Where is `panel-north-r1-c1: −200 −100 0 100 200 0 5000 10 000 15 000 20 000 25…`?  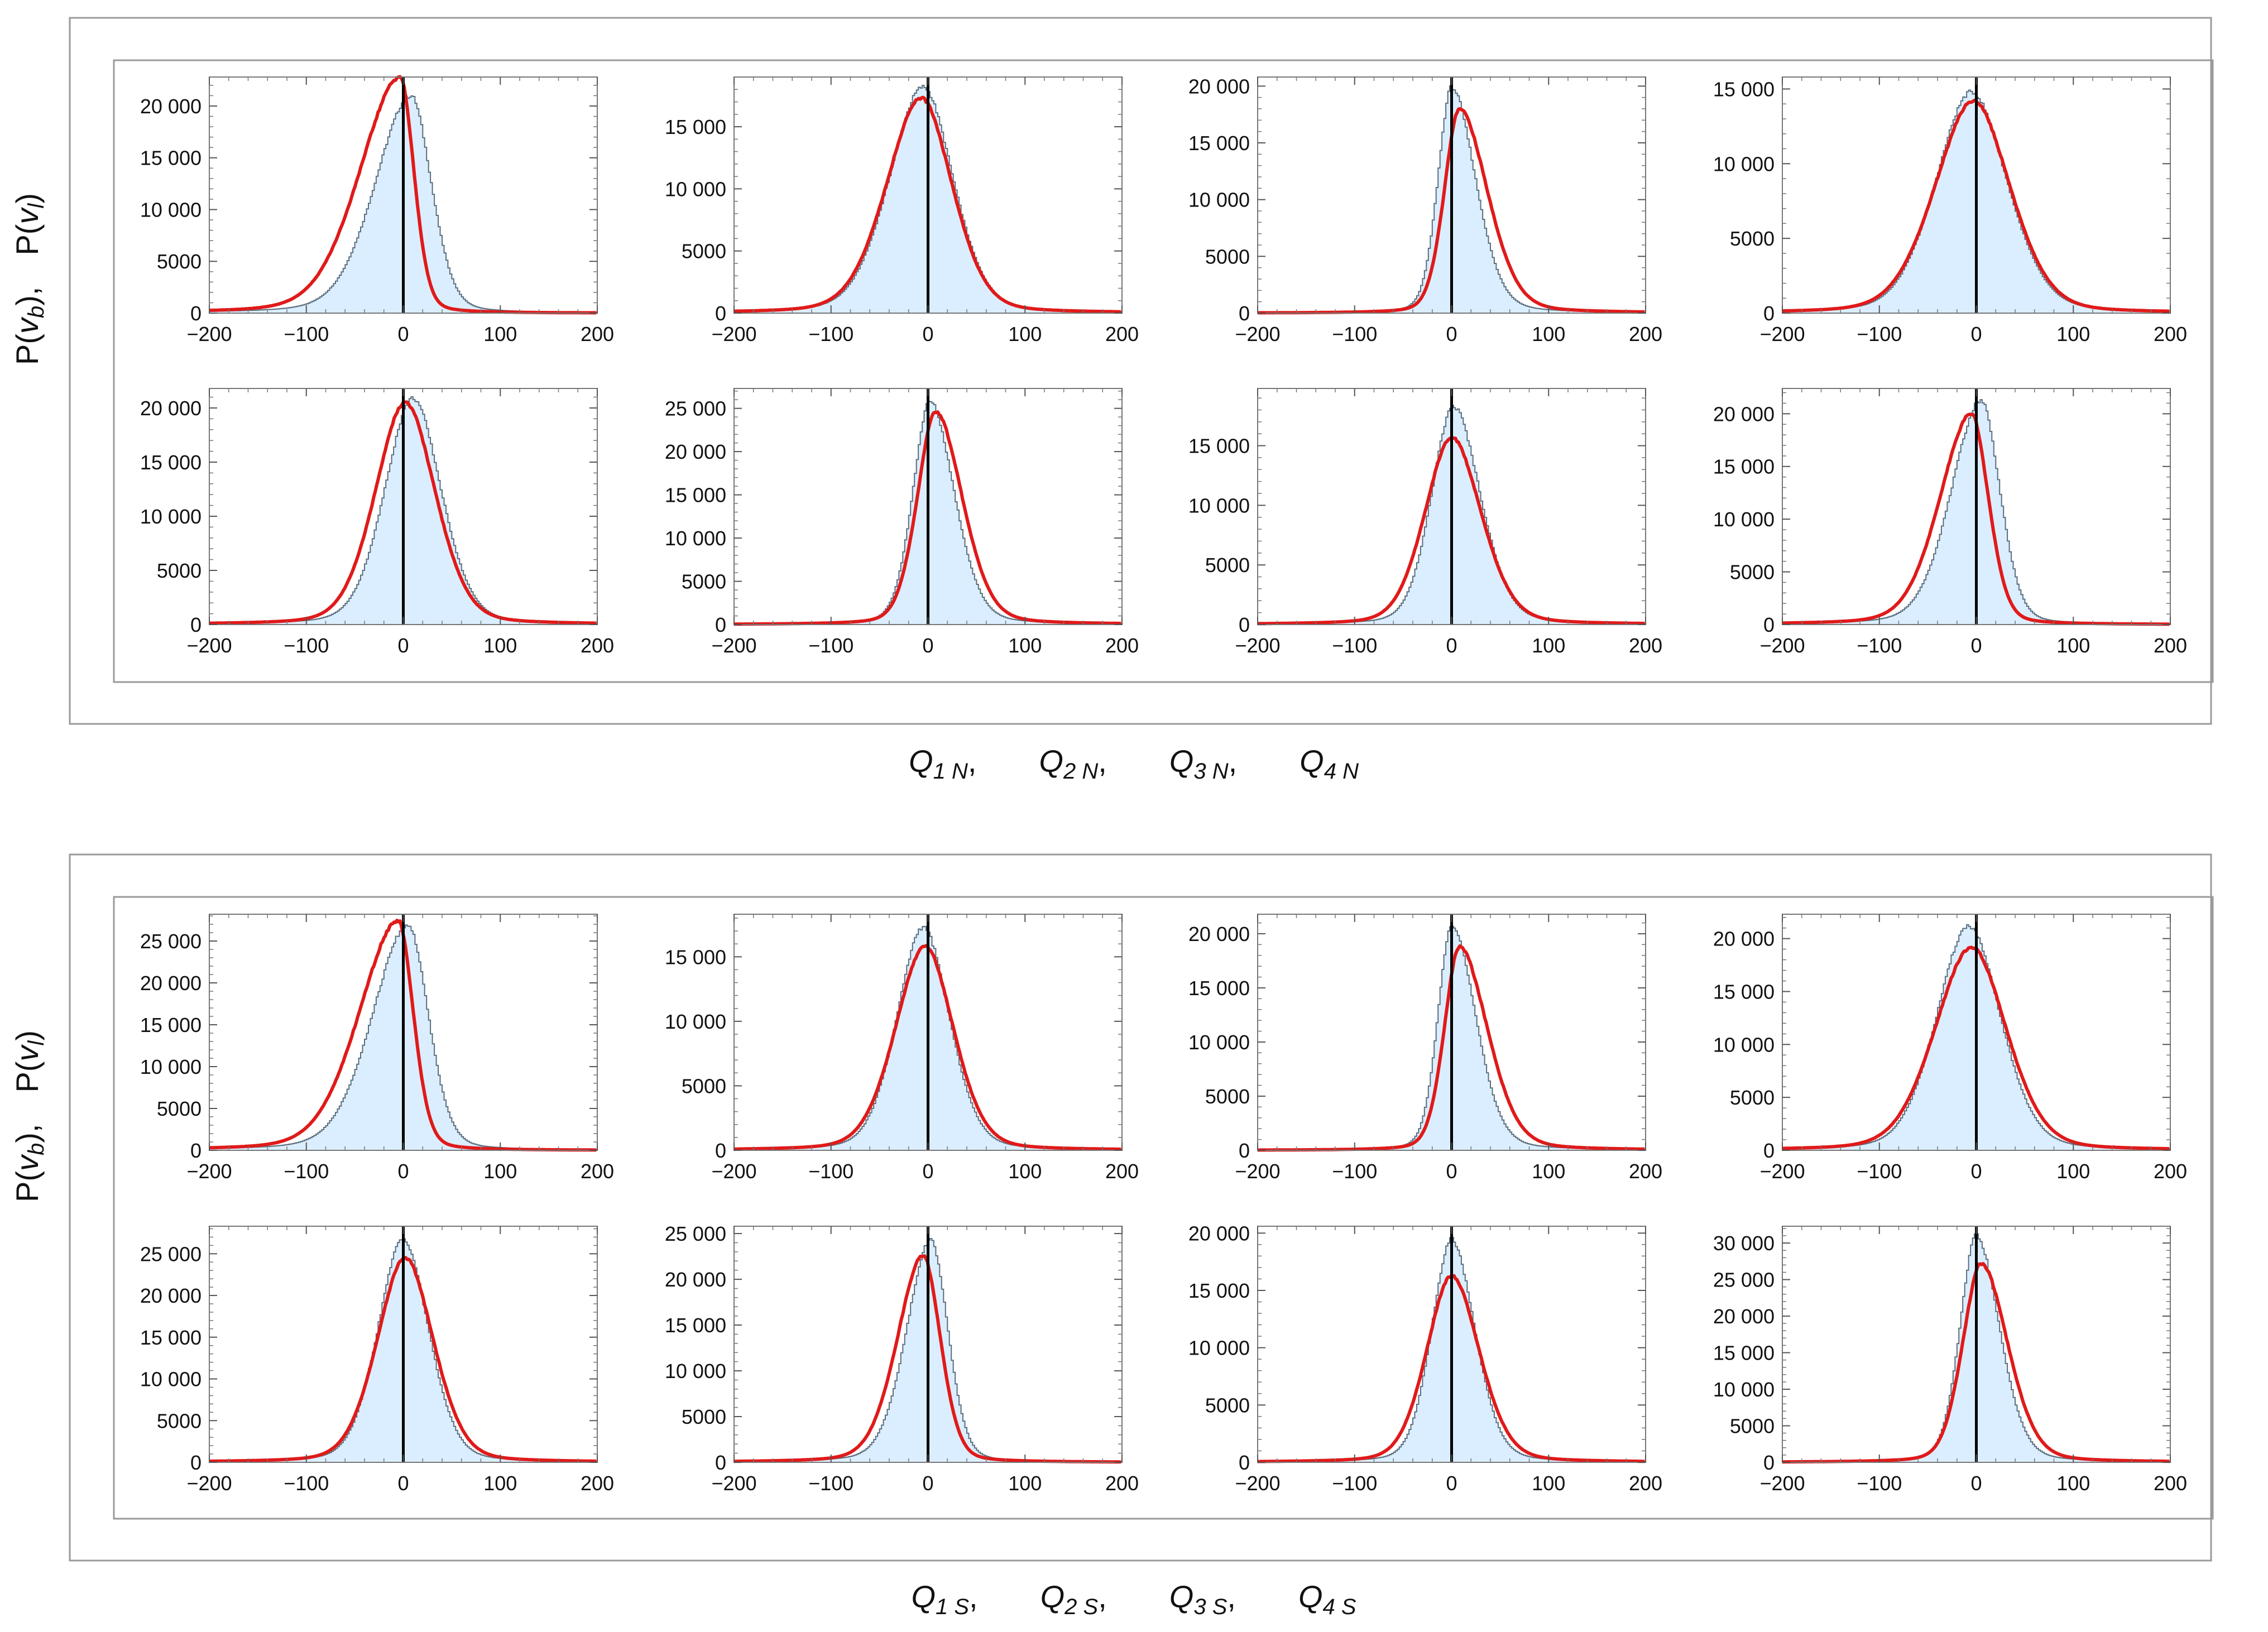
panel-north-r1-c1: −200 −100 0 100 200 0 5000 10 000 15 000 20 000 25… is located at coordinates (902, 522).